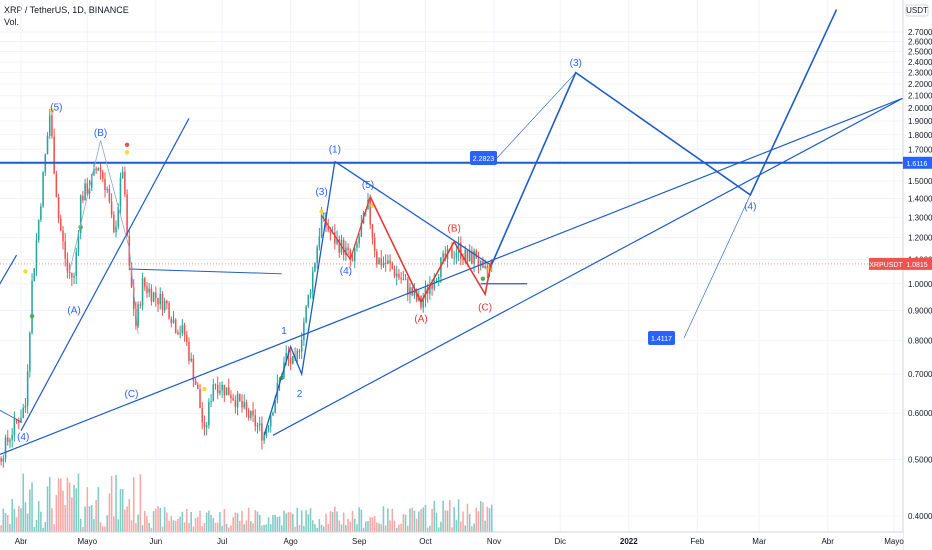 The image size is (932, 550). What do you see at coordinates (886, 263) in the screenshot?
I see `symbol-tag-bg` at bounding box center [886, 263].